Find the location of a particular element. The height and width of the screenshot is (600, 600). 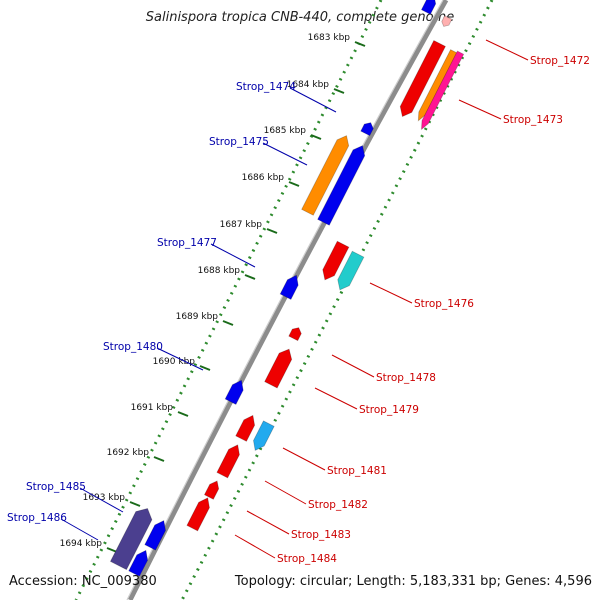

gene-label-reverse: Strop_1479 is located at coordinates (389, 410).